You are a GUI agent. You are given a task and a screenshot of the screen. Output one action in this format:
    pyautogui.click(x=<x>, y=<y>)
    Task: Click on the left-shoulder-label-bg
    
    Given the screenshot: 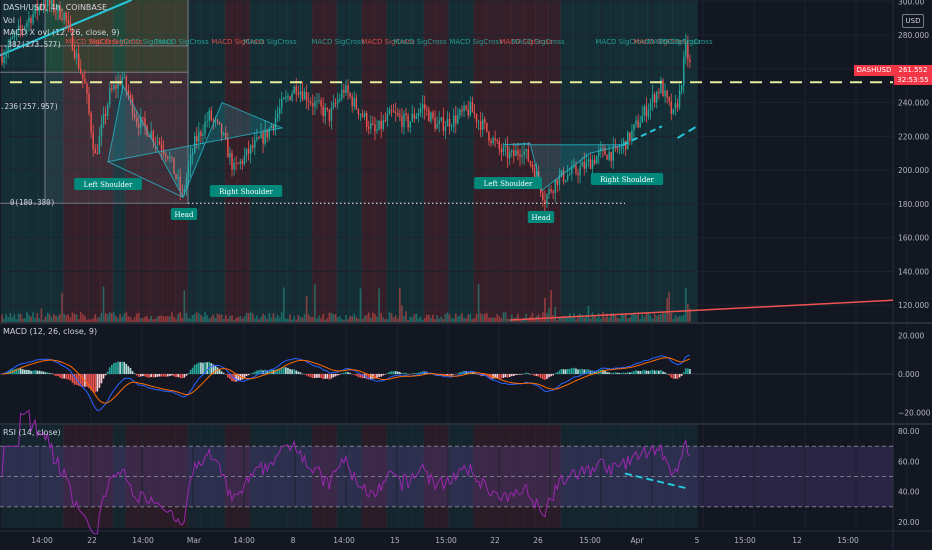 What is the action you would take?
    pyautogui.click(x=508, y=183)
    